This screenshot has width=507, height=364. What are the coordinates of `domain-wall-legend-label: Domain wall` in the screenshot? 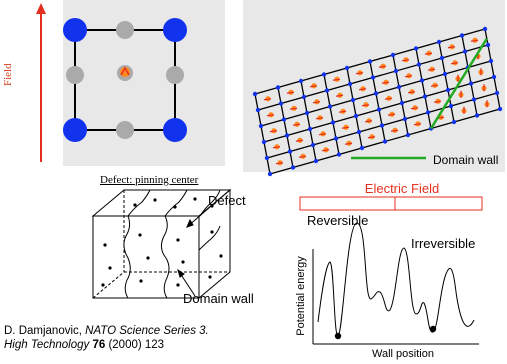 It's located at (466, 160).